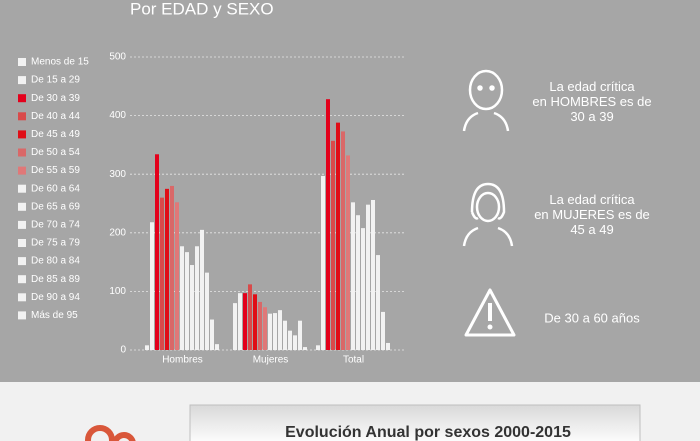  What do you see at coordinates (54, 315) in the screenshot?
I see `legend-label: Más de 95` at bounding box center [54, 315].